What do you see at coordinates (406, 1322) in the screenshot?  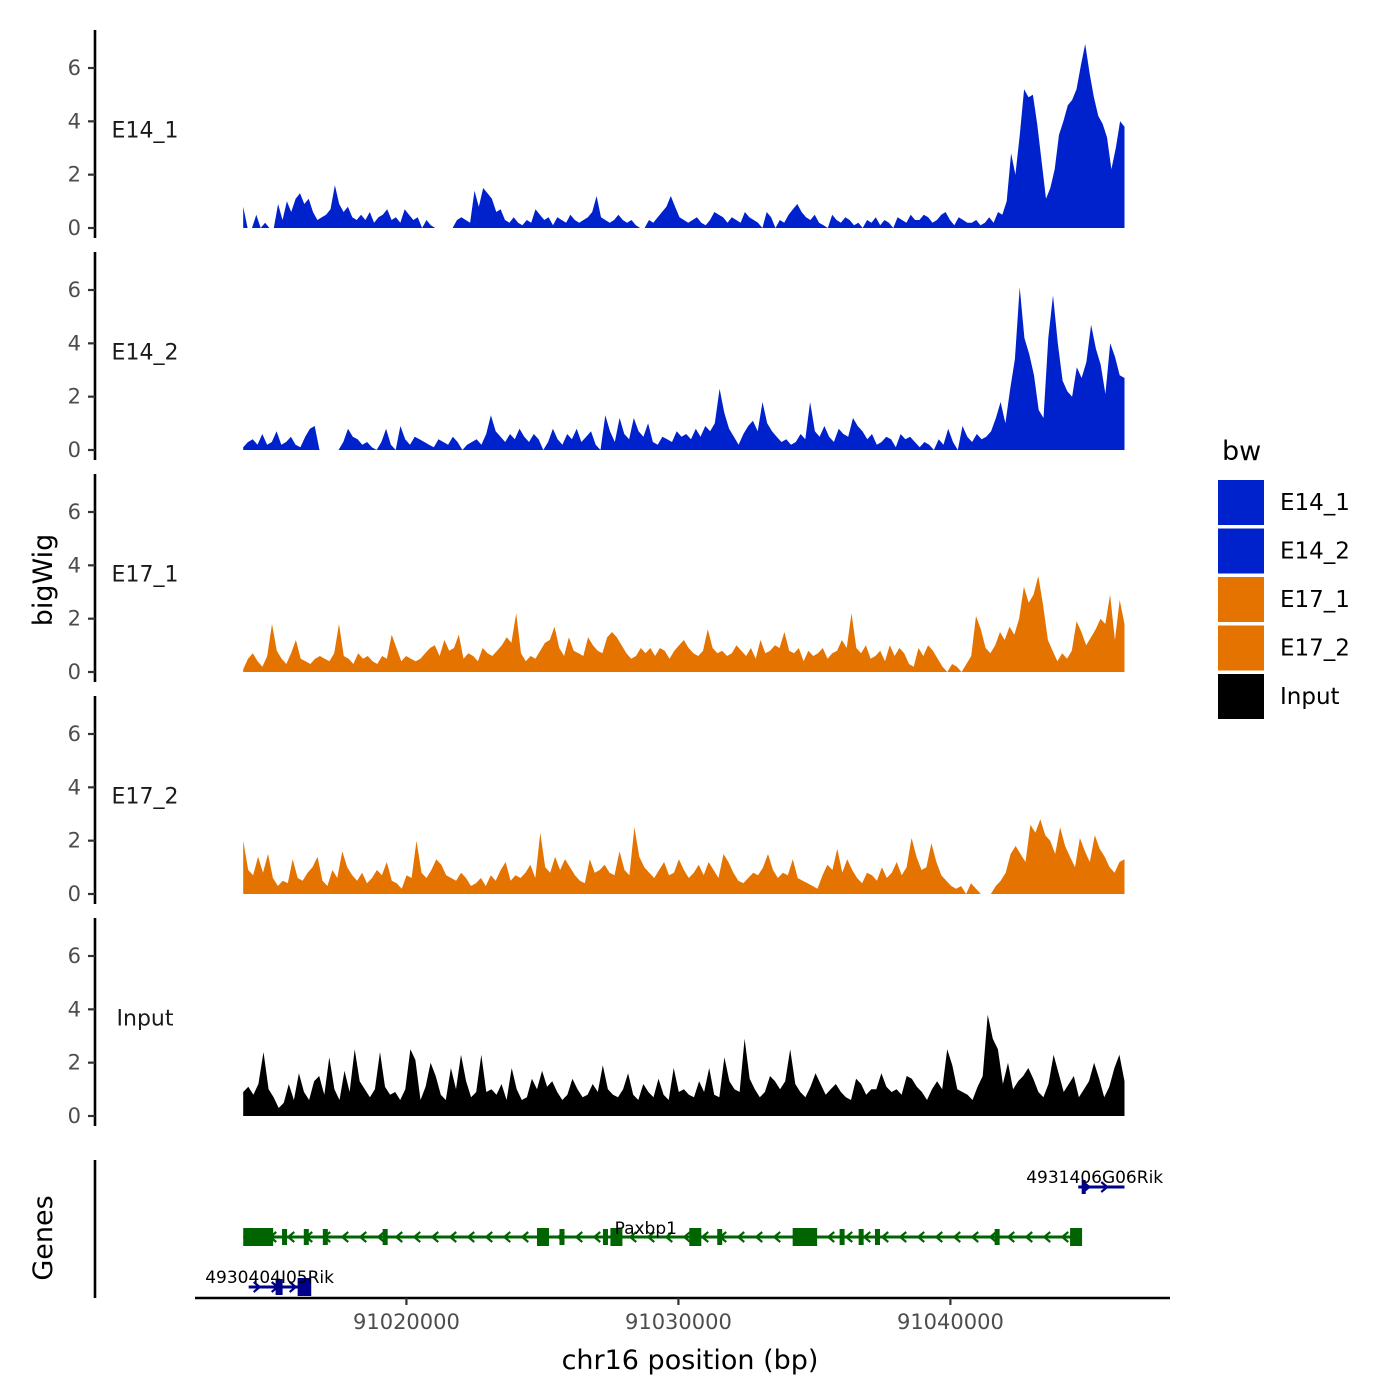 I see `x-tick-label: 91020000` at bounding box center [406, 1322].